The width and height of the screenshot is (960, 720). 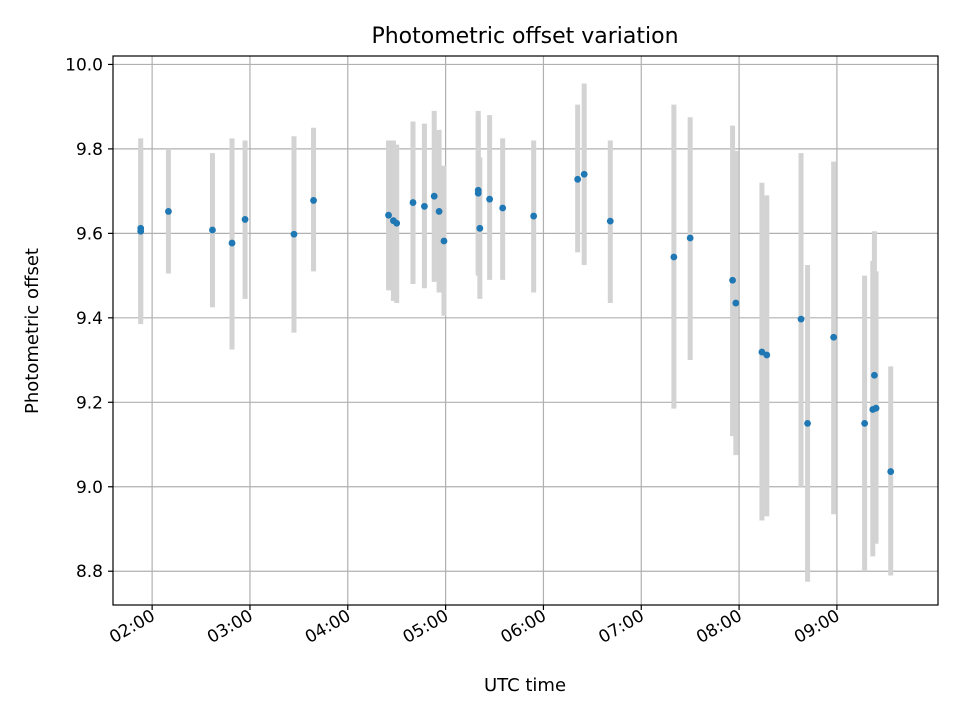 What do you see at coordinates (719, 627) in the screenshot?
I see `x-tick-label: 08:00` at bounding box center [719, 627].